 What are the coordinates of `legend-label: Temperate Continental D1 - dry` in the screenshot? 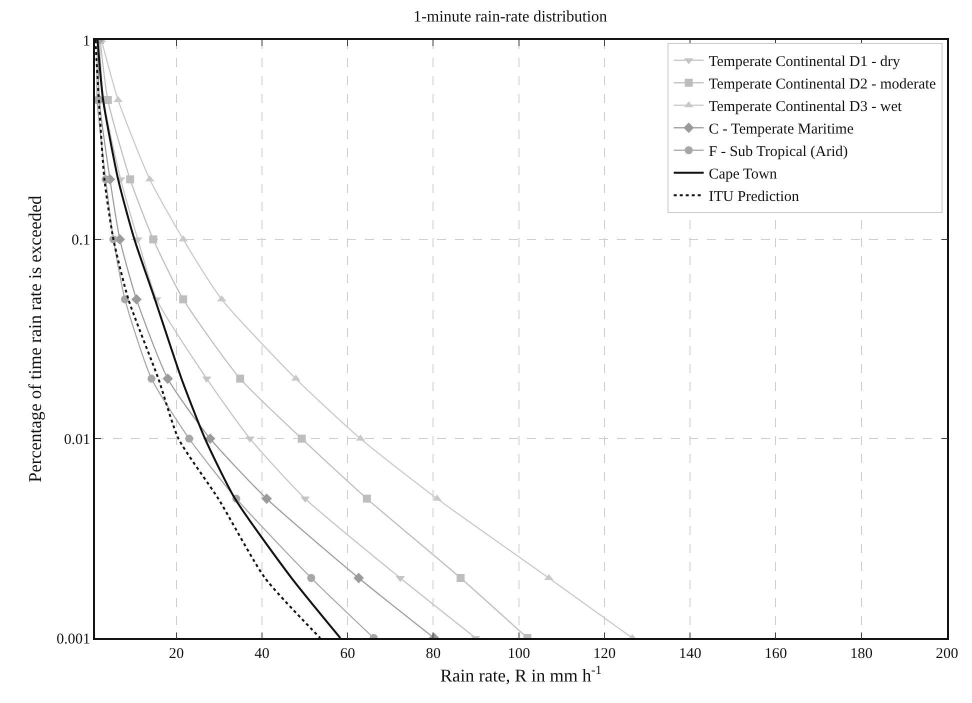 It's located at (804, 62).